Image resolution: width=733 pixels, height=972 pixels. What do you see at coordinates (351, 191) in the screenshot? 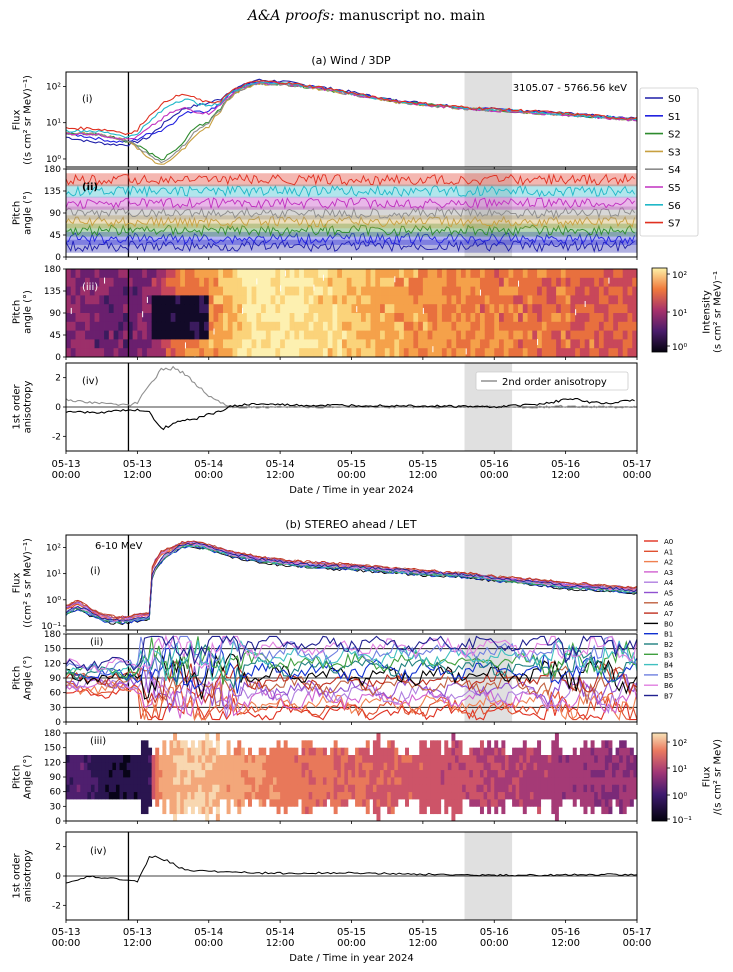
I see `pitch-band-S6` at bounding box center [351, 191].